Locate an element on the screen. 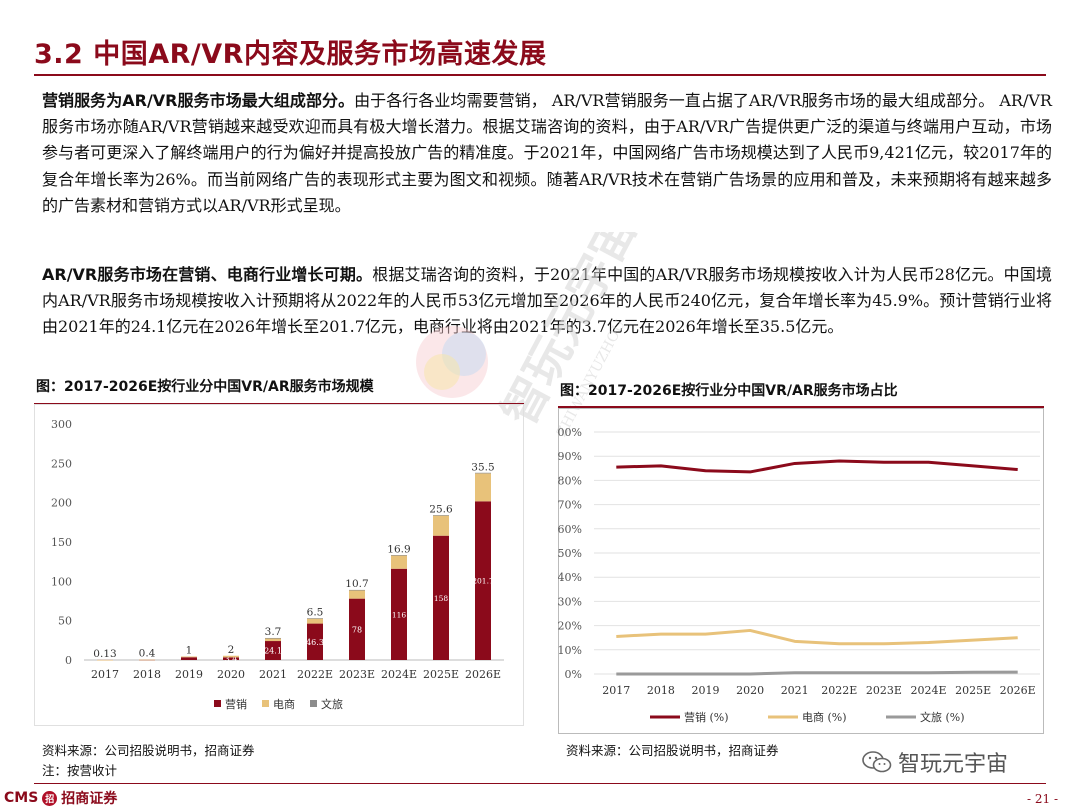 This screenshot has width=1080, height=810. data-label: 3.4 is located at coordinates (231, 659).